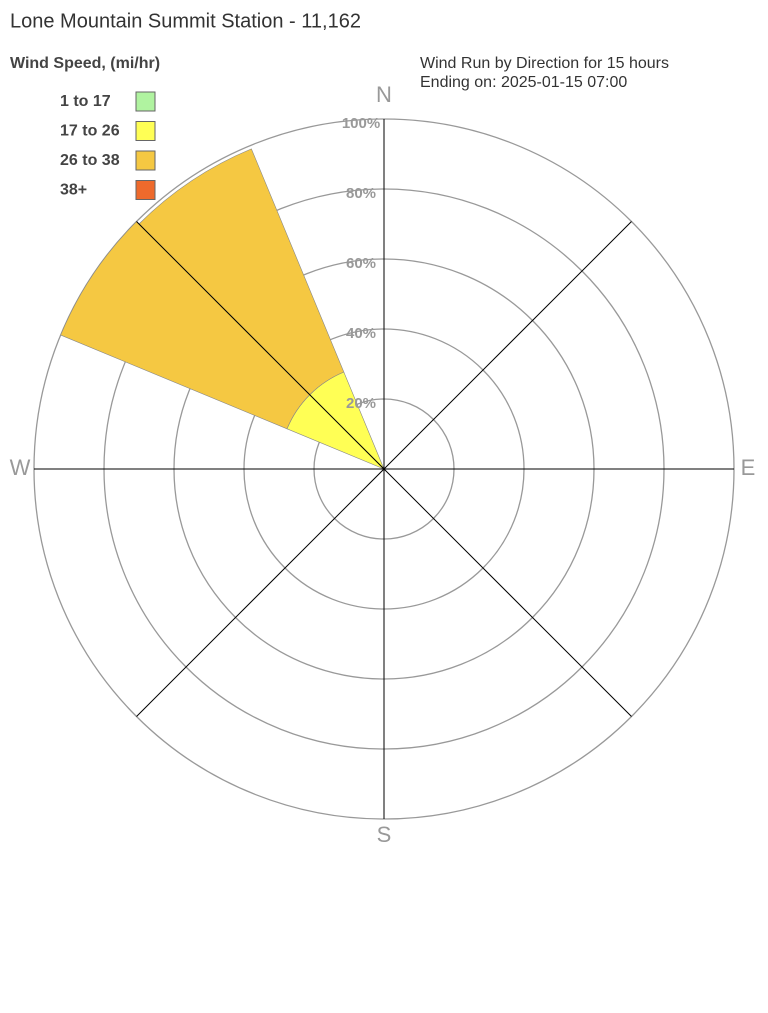  What do you see at coordinates (544, 63) in the screenshot?
I see `subtitle: Wind Run by Direction for 15 hours` at bounding box center [544, 63].